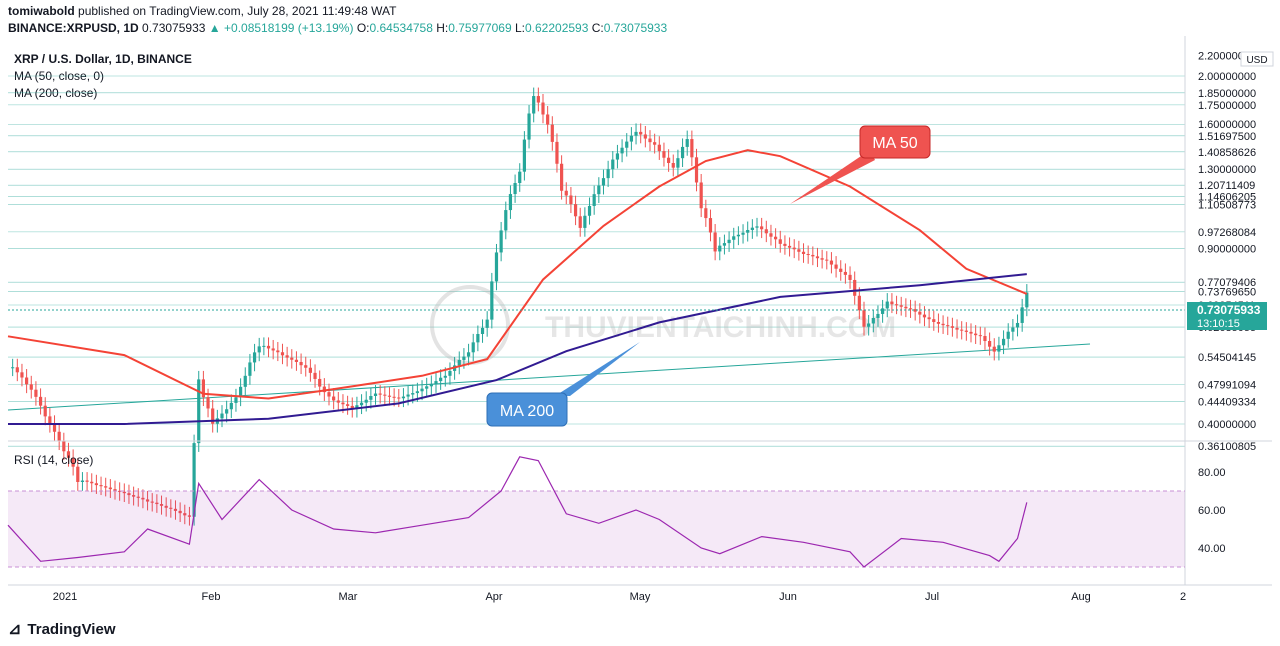 Image resolution: width=1280 pixels, height=646 pixels. Describe the element at coordinates (1227, 358) in the screenshot. I see `price-label: 0.54504145` at that location.